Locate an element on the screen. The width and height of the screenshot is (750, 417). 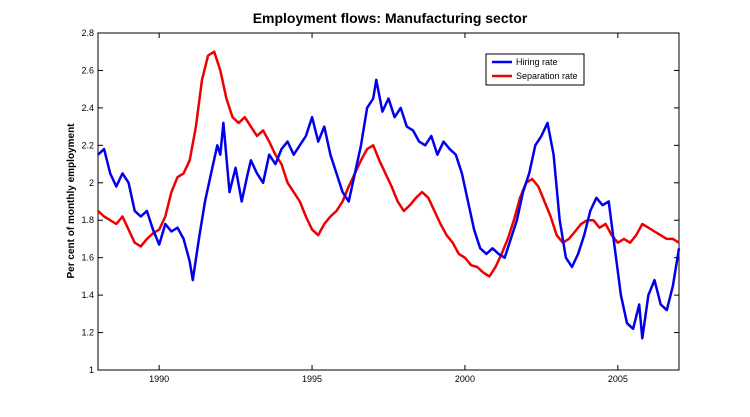
y-tick-label: 2.2 is located at coordinates (87, 145).